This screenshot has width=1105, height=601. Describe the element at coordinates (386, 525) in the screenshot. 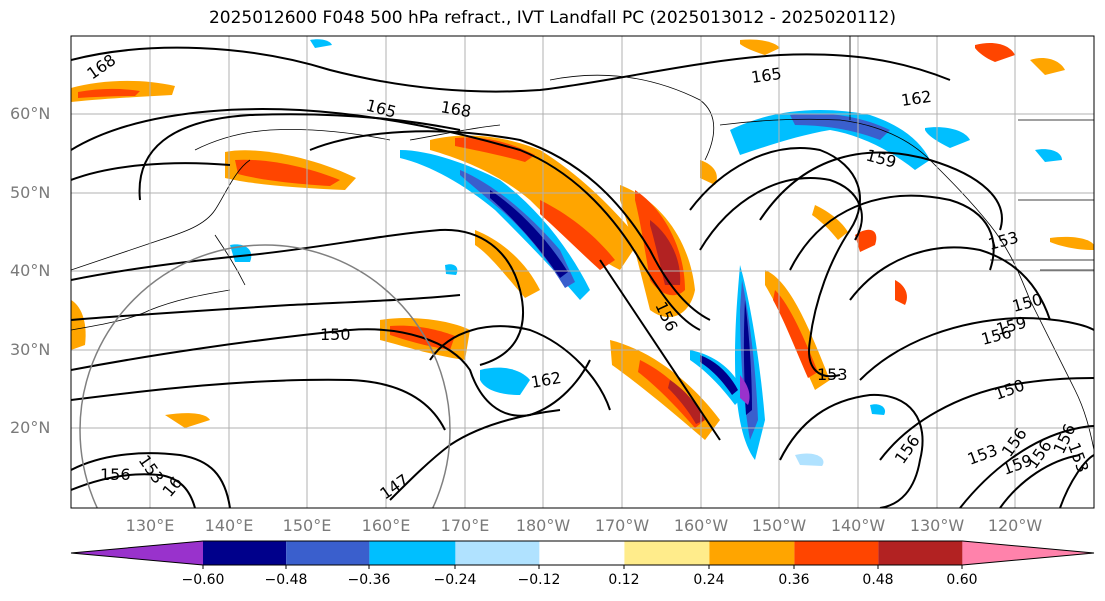

I see `lon-label: 160°E` at that location.